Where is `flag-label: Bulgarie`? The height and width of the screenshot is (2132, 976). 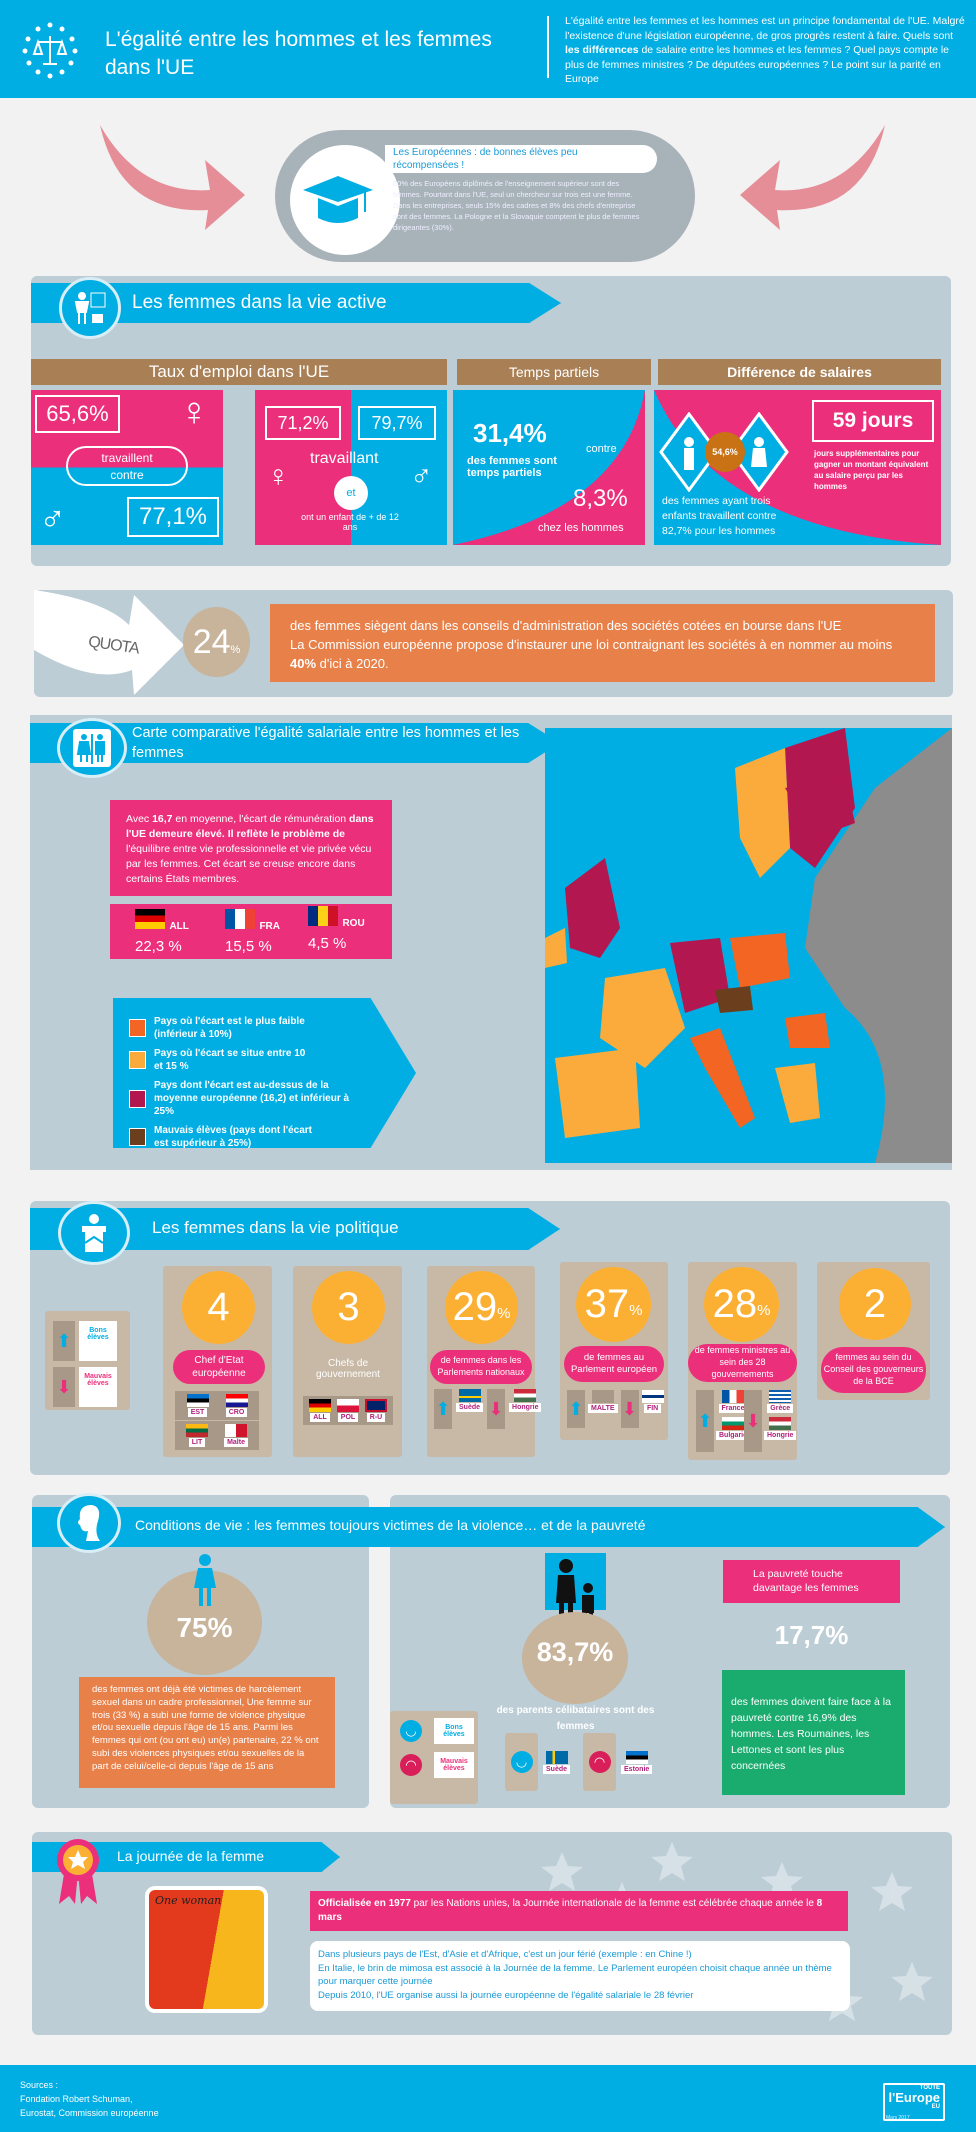 flag-label: Bulgarie is located at coordinates (733, 1435).